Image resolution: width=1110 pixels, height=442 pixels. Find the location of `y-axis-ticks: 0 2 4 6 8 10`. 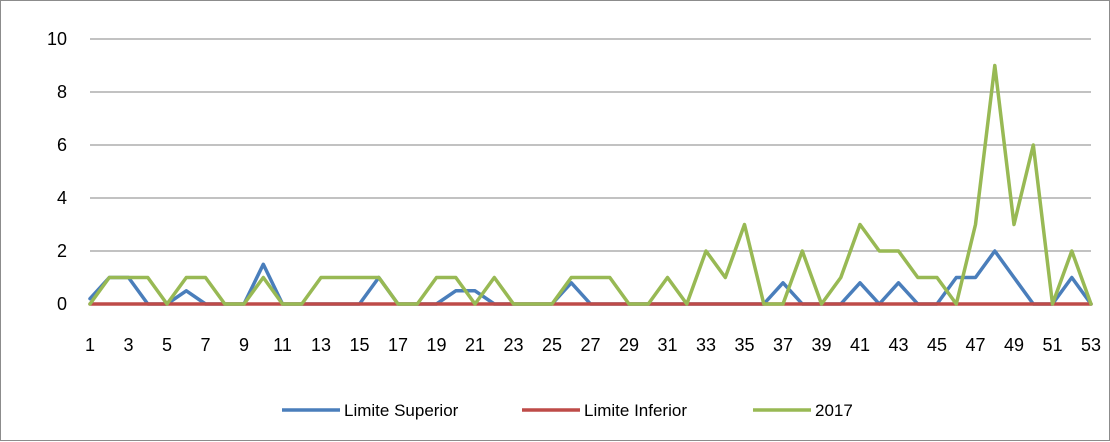

y-axis-ticks: 0 2 4 6 8 10 is located at coordinates (57, 171).